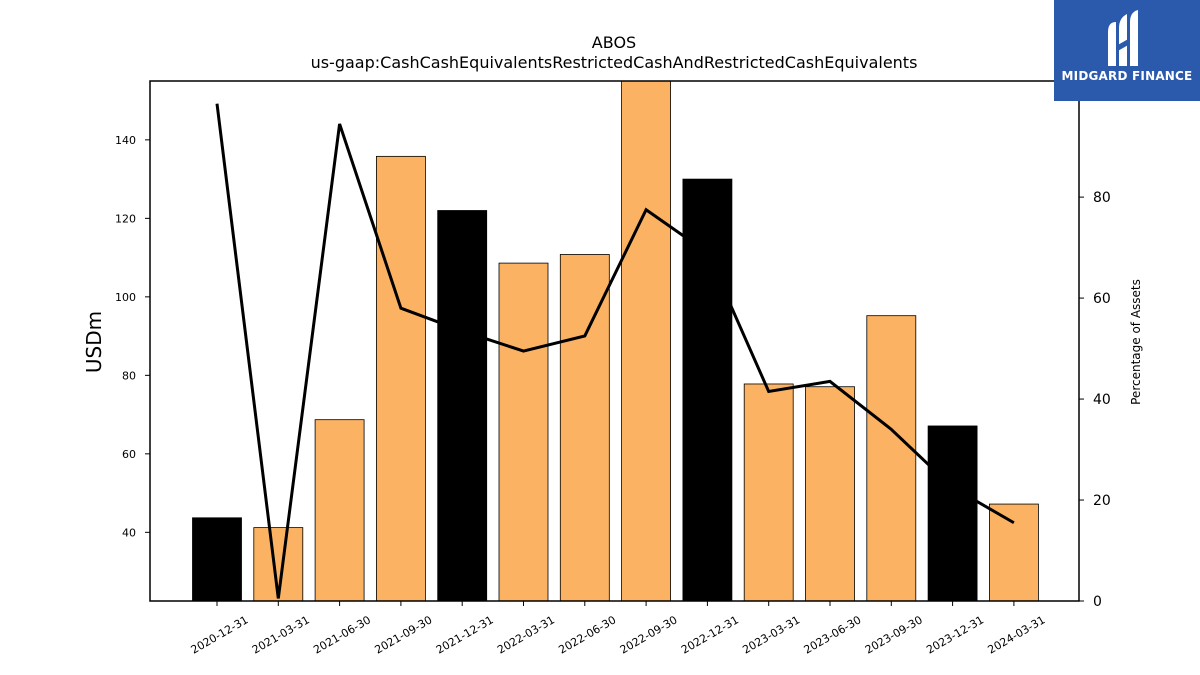  Describe the element at coordinates (894, 634) in the screenshot. I see `x-tick-label: 2023-09-30` at that location.